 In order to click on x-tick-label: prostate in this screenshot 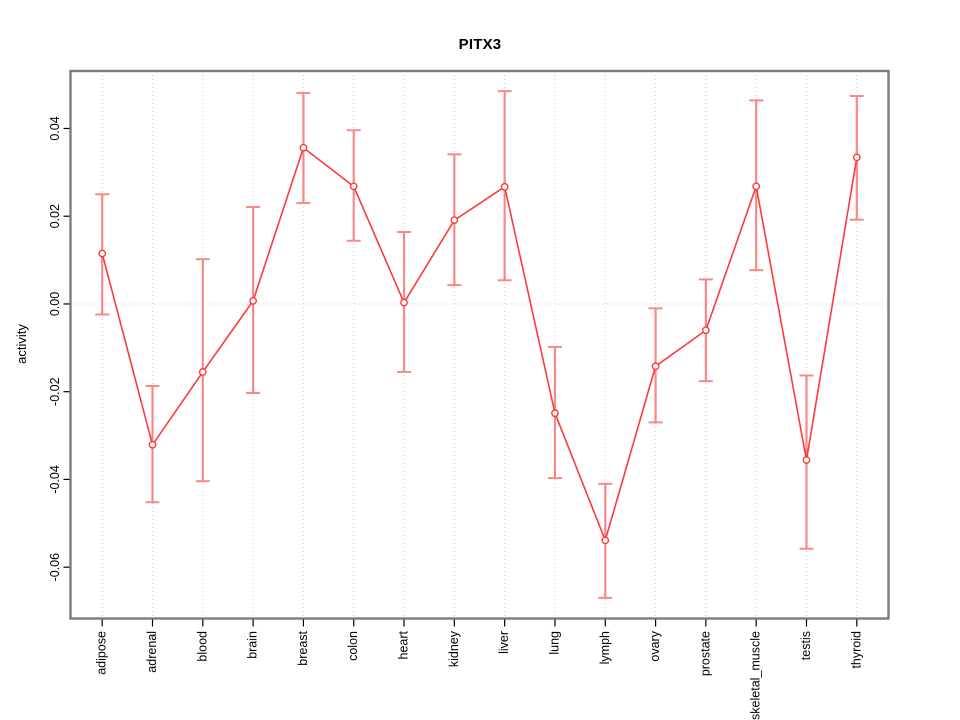, I will do `click(705, 653)`.